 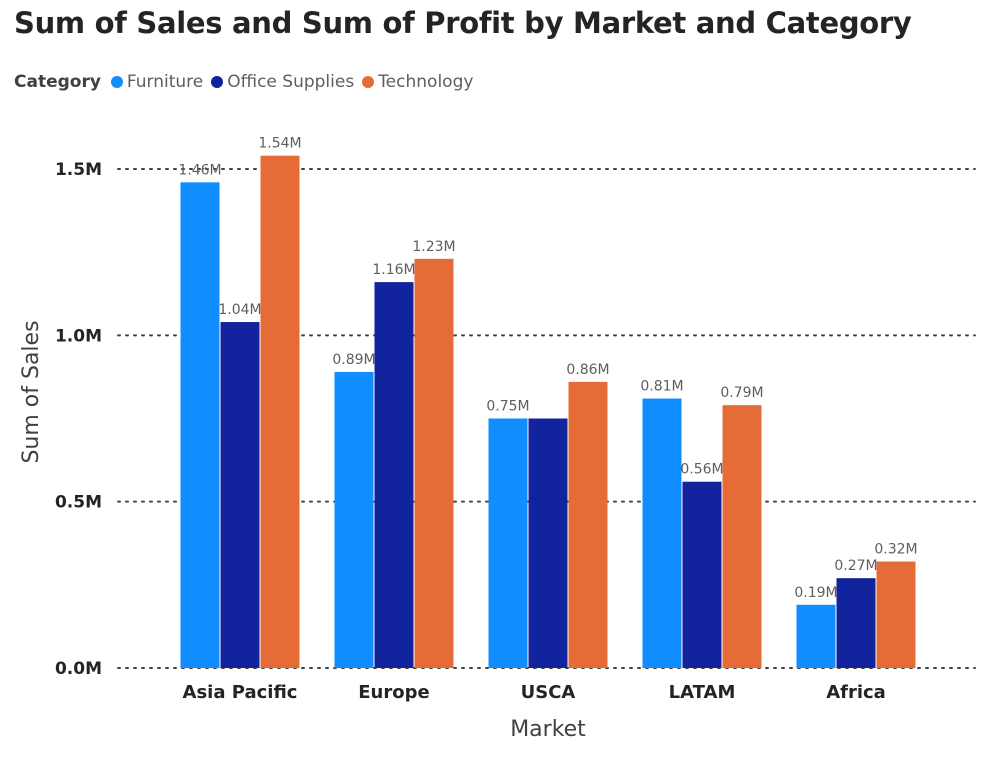 I want to click on bar-europe-furniture, so click(x=354, y=519).